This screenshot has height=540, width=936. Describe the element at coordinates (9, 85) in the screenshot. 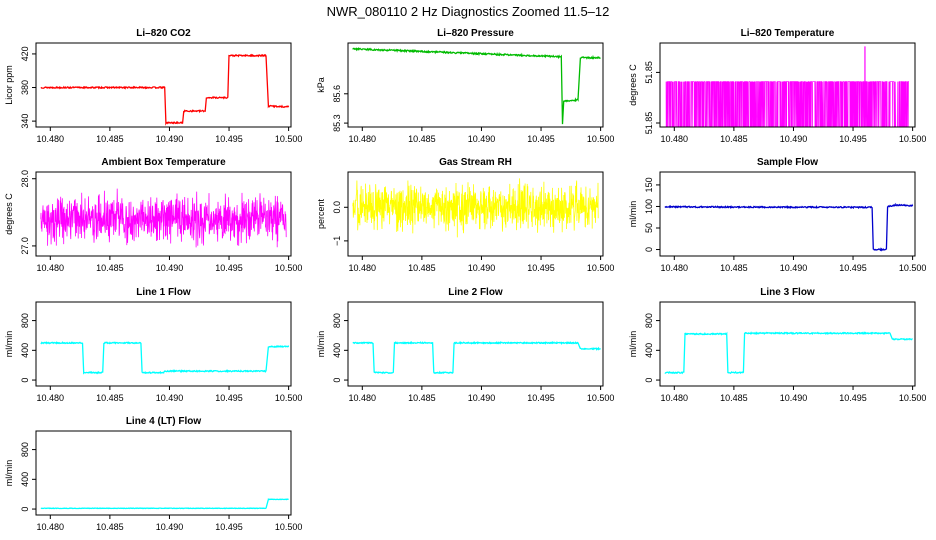

I see `y-axis-label: Licor ppm` at that location.